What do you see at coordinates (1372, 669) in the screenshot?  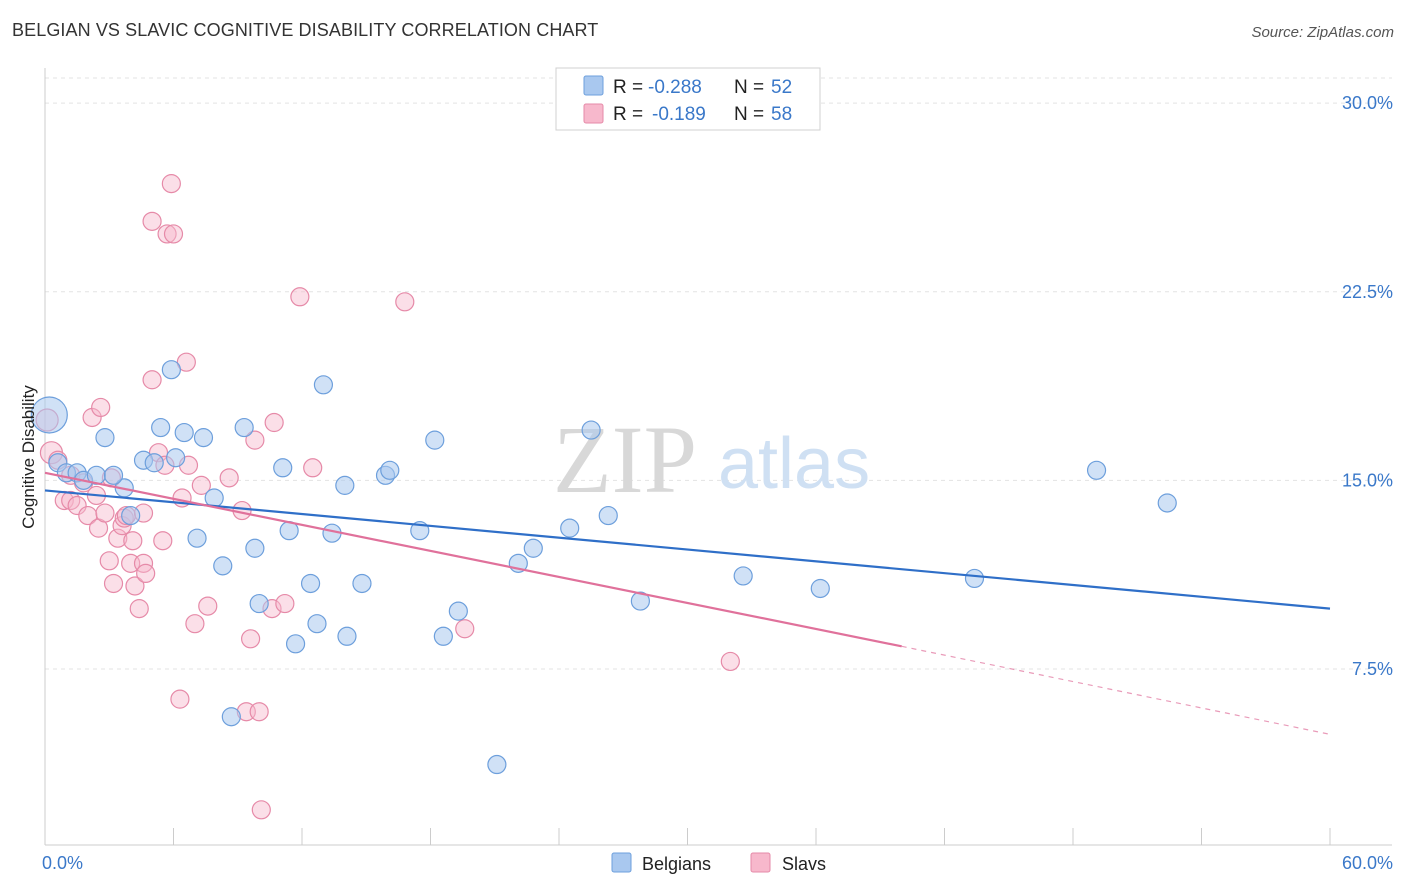 I see `y-tick-label-0: 7.5%` at bounding box center [1372, 669].